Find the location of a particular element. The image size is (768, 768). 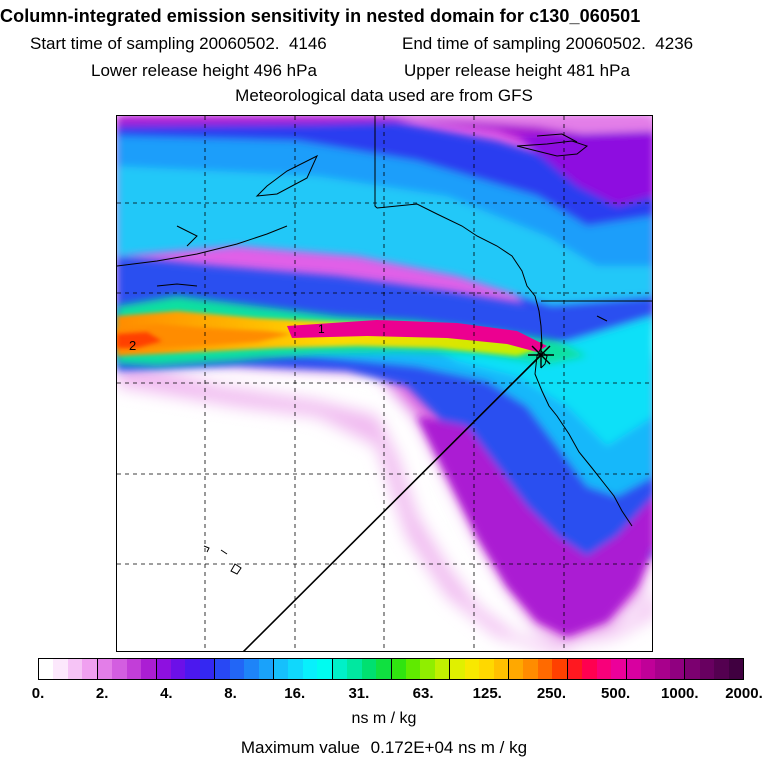

max-value-line: Maximum value 0.172E+04 ns m / kg is located at coordinates (384, 748).